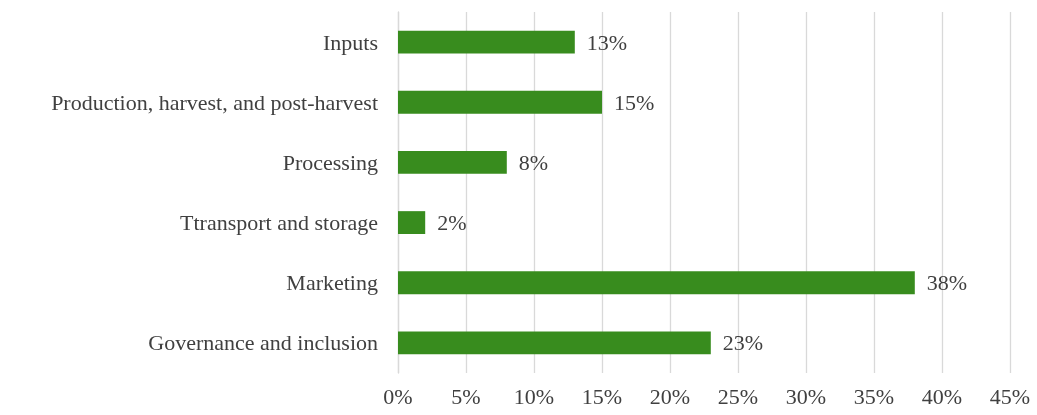  I want to click on data-label: 23%, so click(743, 343).